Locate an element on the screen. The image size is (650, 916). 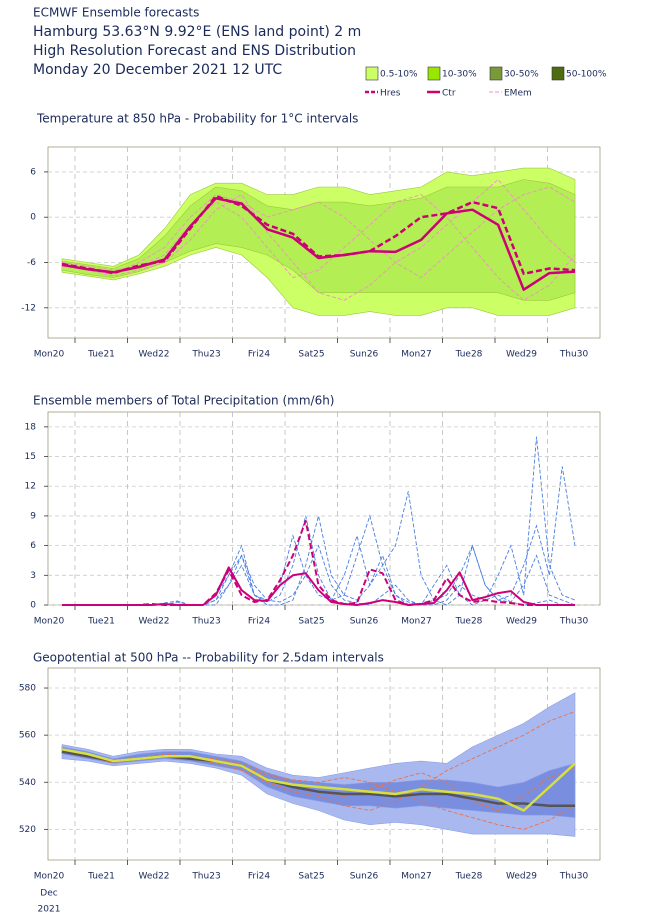
y-tick-label: 15 is located at coordinates (30, 457).